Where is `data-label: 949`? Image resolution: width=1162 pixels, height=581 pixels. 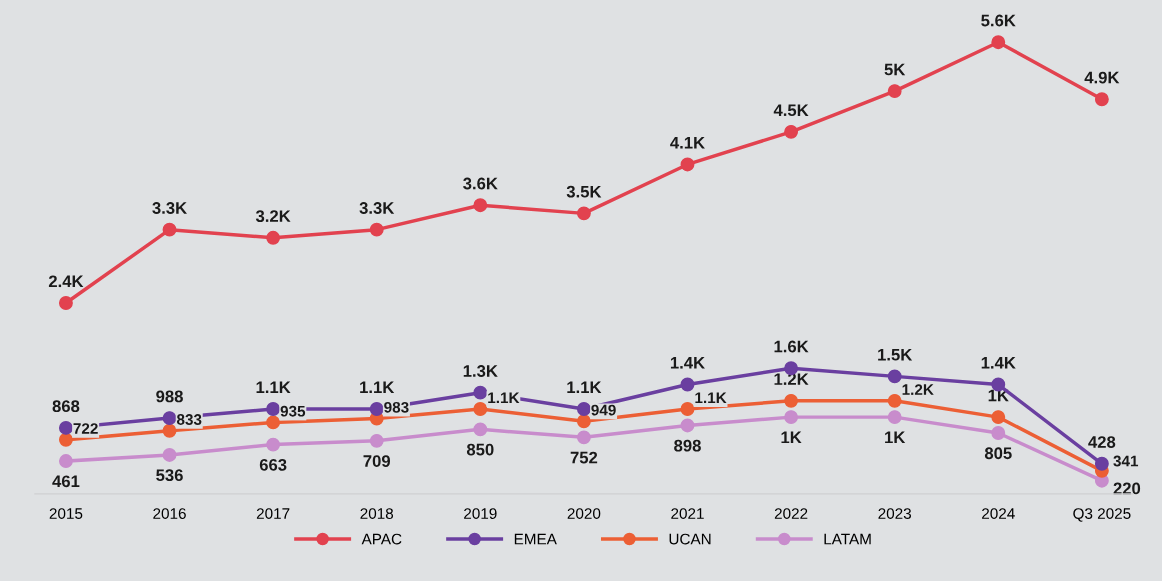 data-label: 949 is located at coordinates (603, 410).